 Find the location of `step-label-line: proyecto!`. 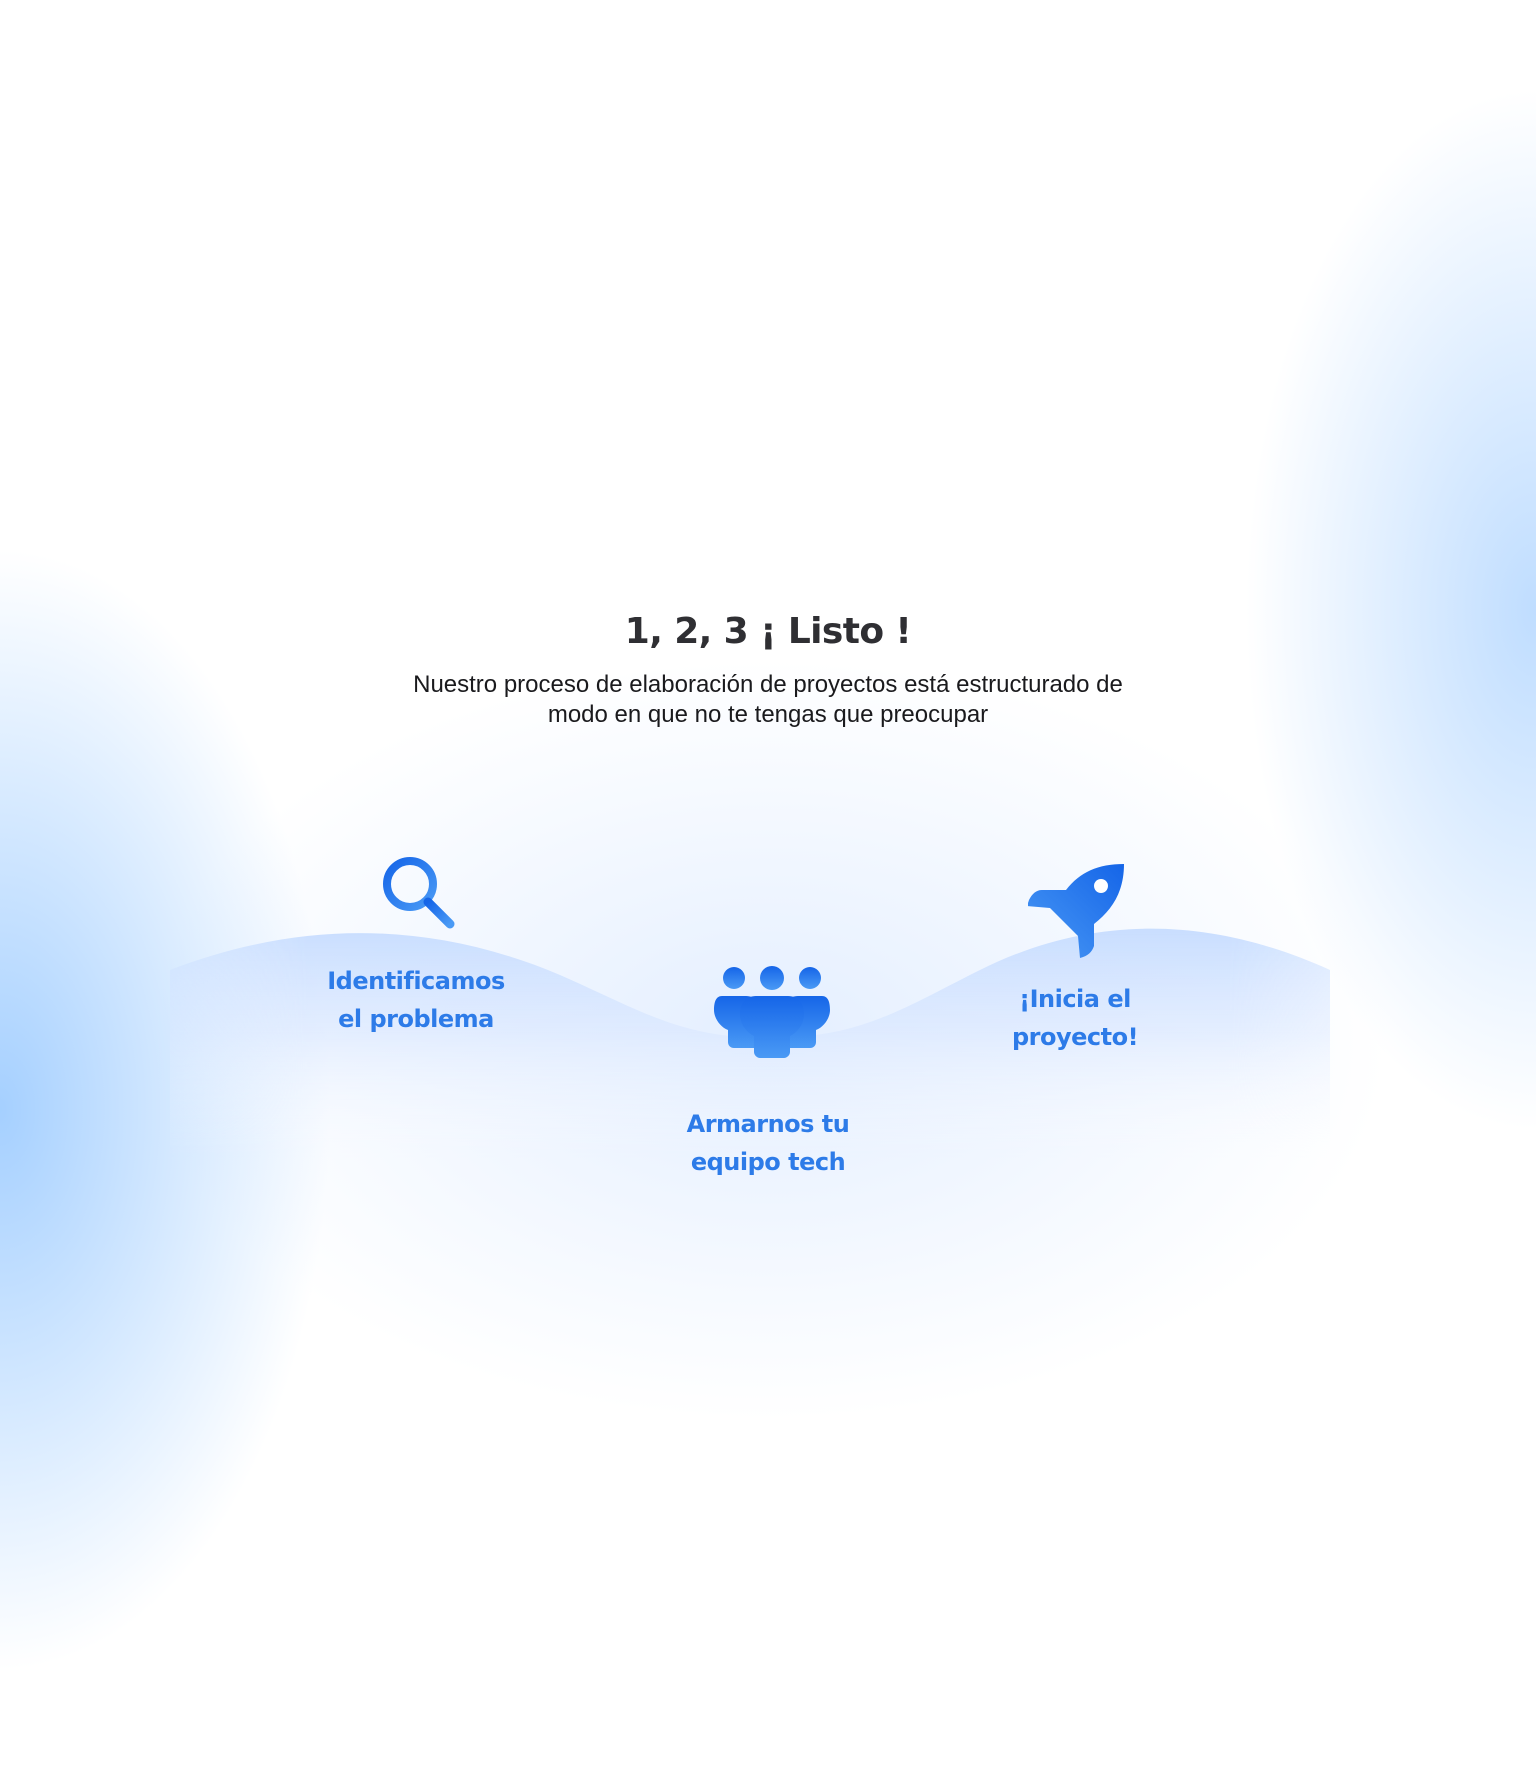

step-label-line: proyecto! is located at coordinates (1075, 1037).